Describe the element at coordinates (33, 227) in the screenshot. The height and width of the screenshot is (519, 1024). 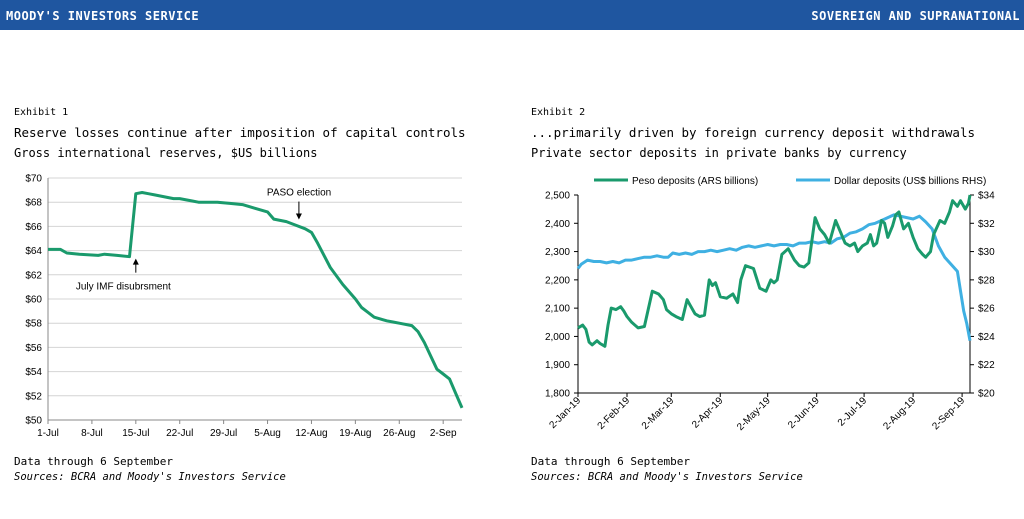
I see `y-tick-label: $66` at that location.